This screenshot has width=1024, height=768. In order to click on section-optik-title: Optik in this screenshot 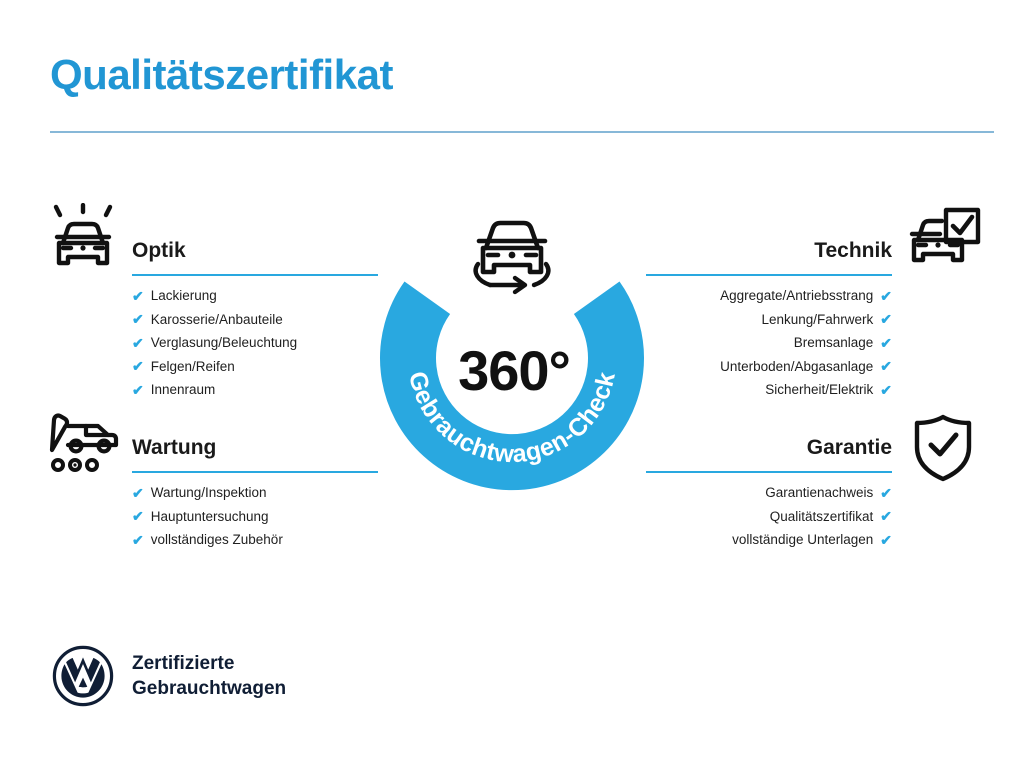, I will do `click(159, 250)`.